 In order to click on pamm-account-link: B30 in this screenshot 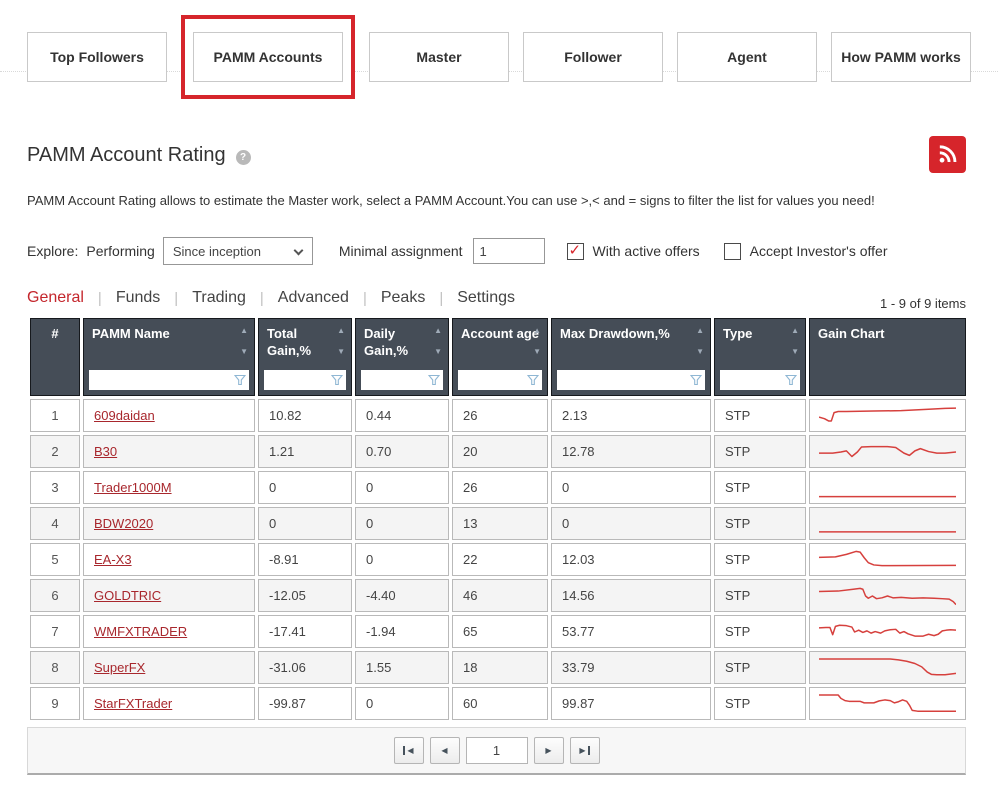, I will do `click(106, 451)`.